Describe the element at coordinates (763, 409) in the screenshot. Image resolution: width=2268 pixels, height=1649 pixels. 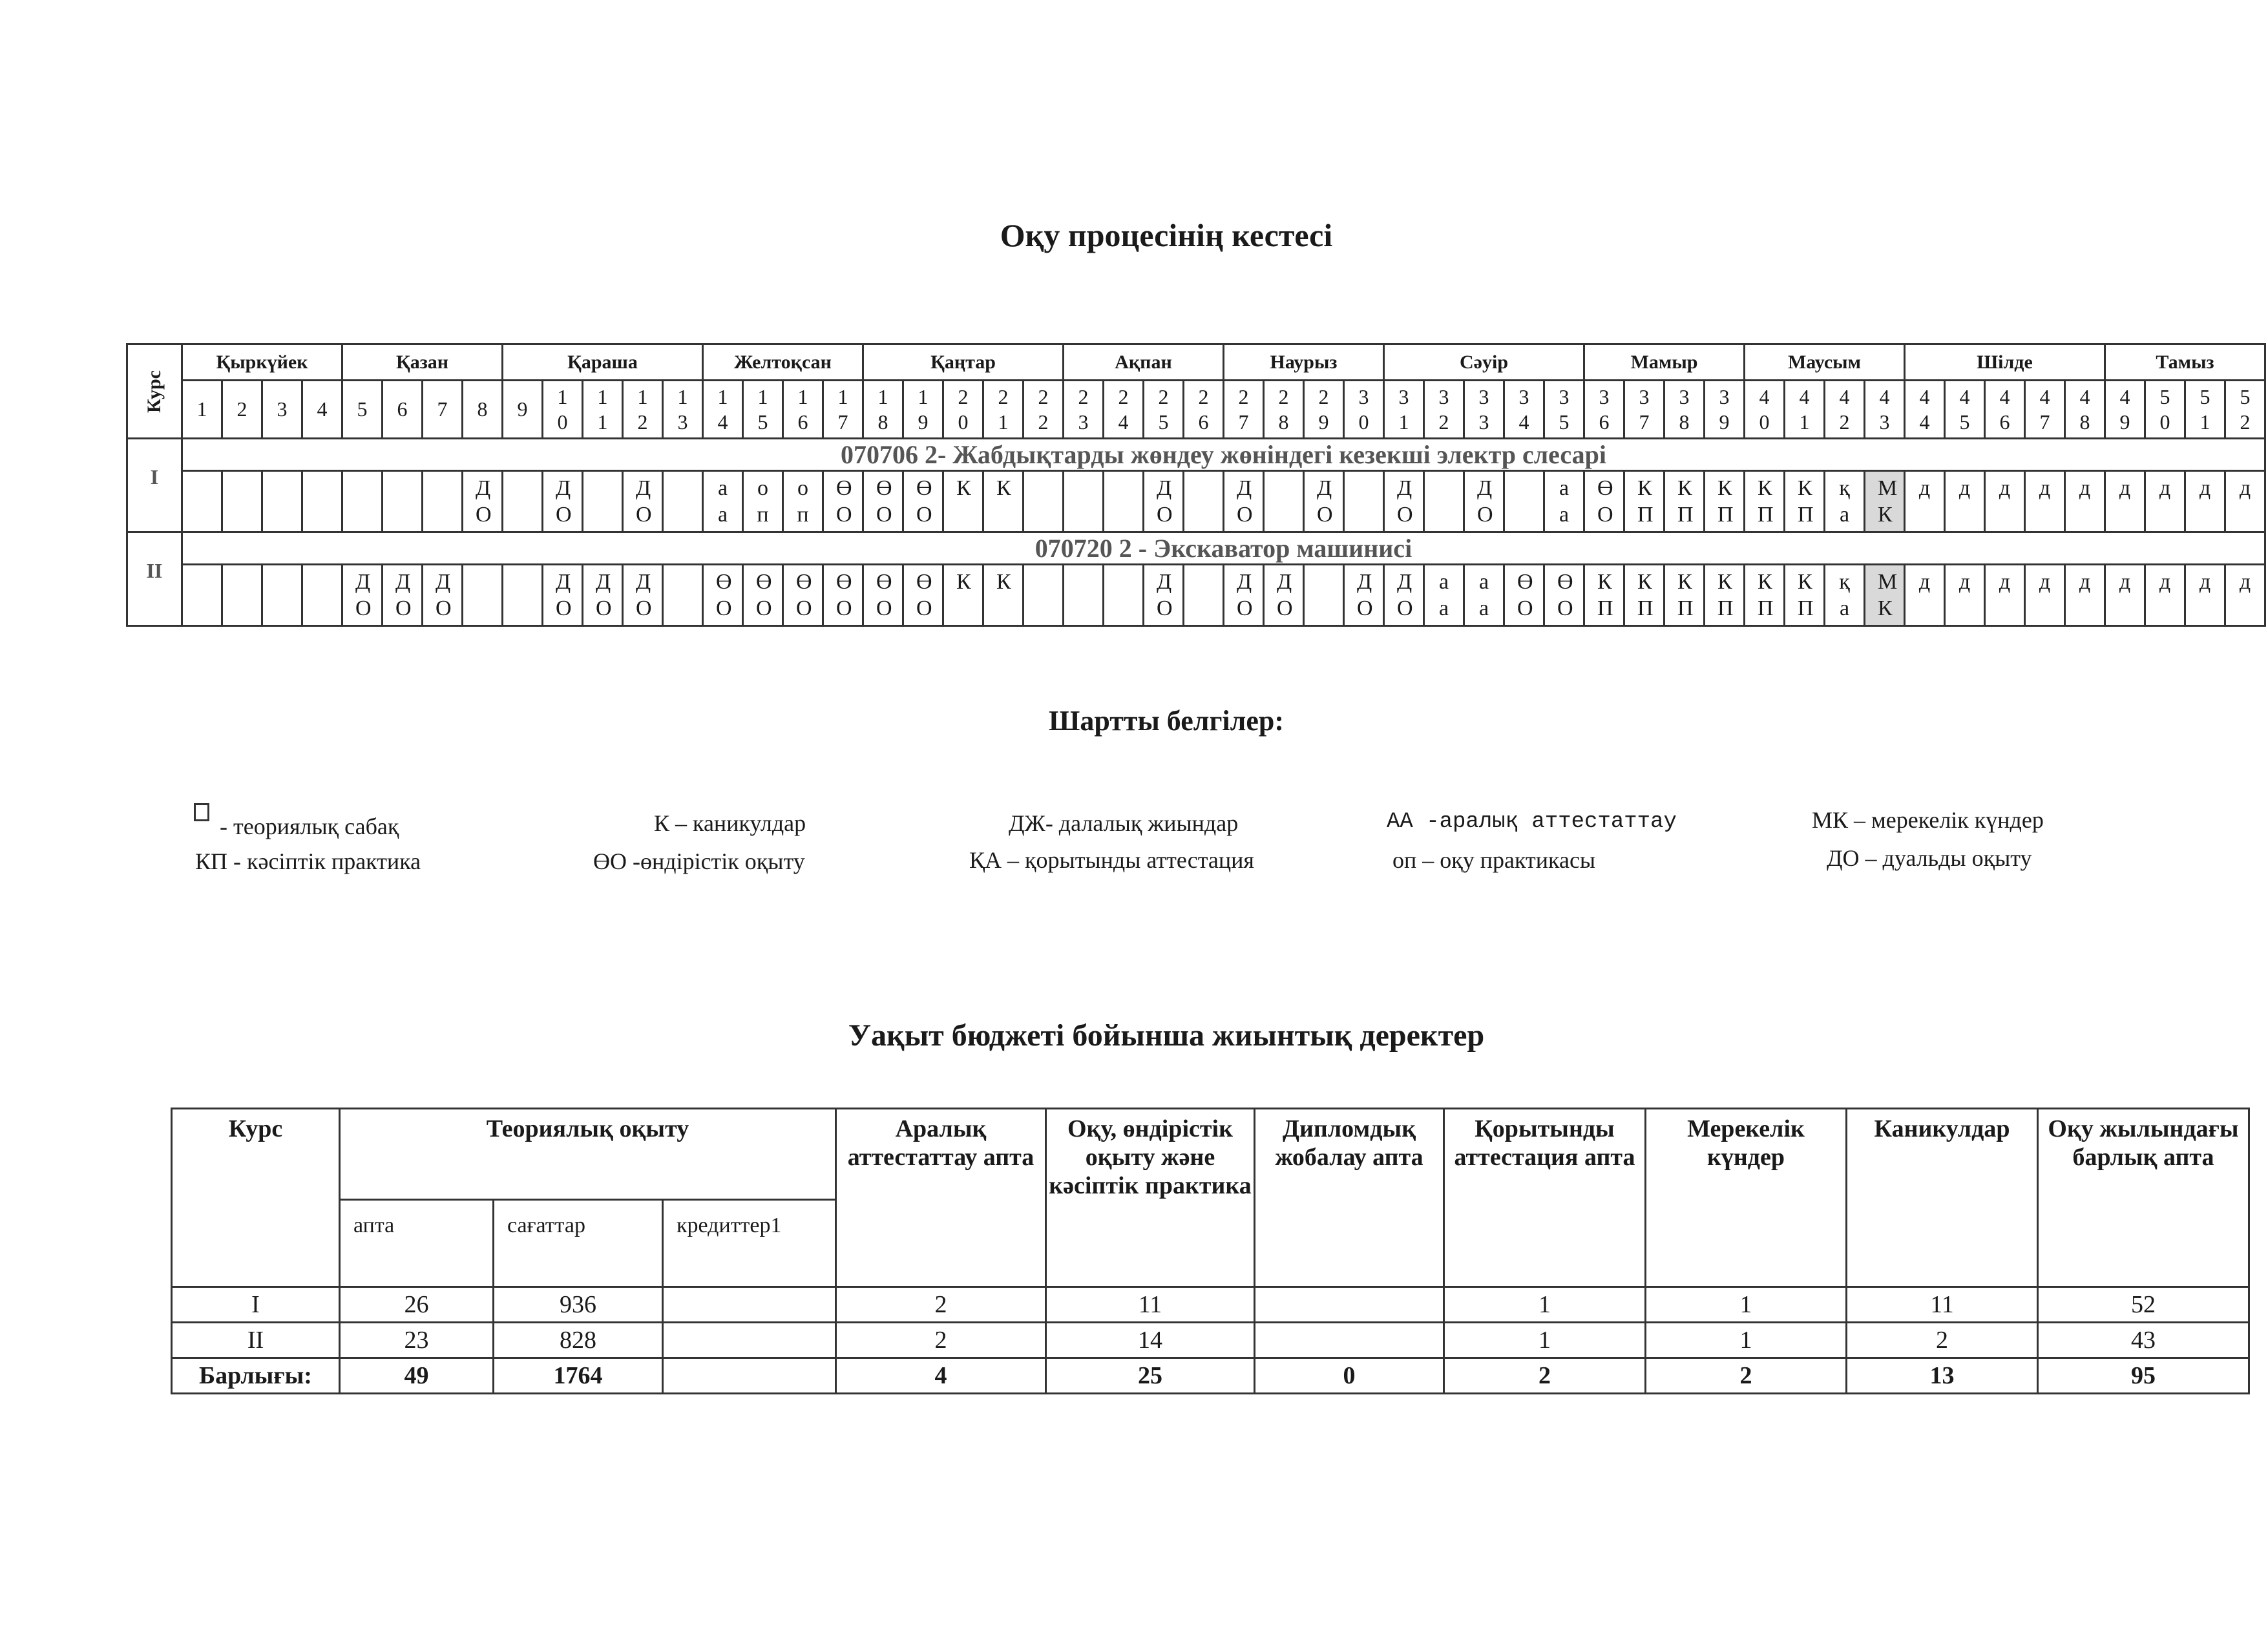
I see `week-number-cell: 15` at that location.